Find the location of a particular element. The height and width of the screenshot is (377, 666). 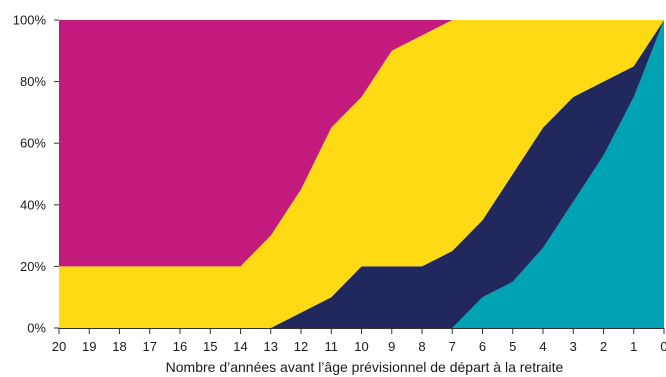

x-tick-label: 9 is located at coordinates (391, 346).